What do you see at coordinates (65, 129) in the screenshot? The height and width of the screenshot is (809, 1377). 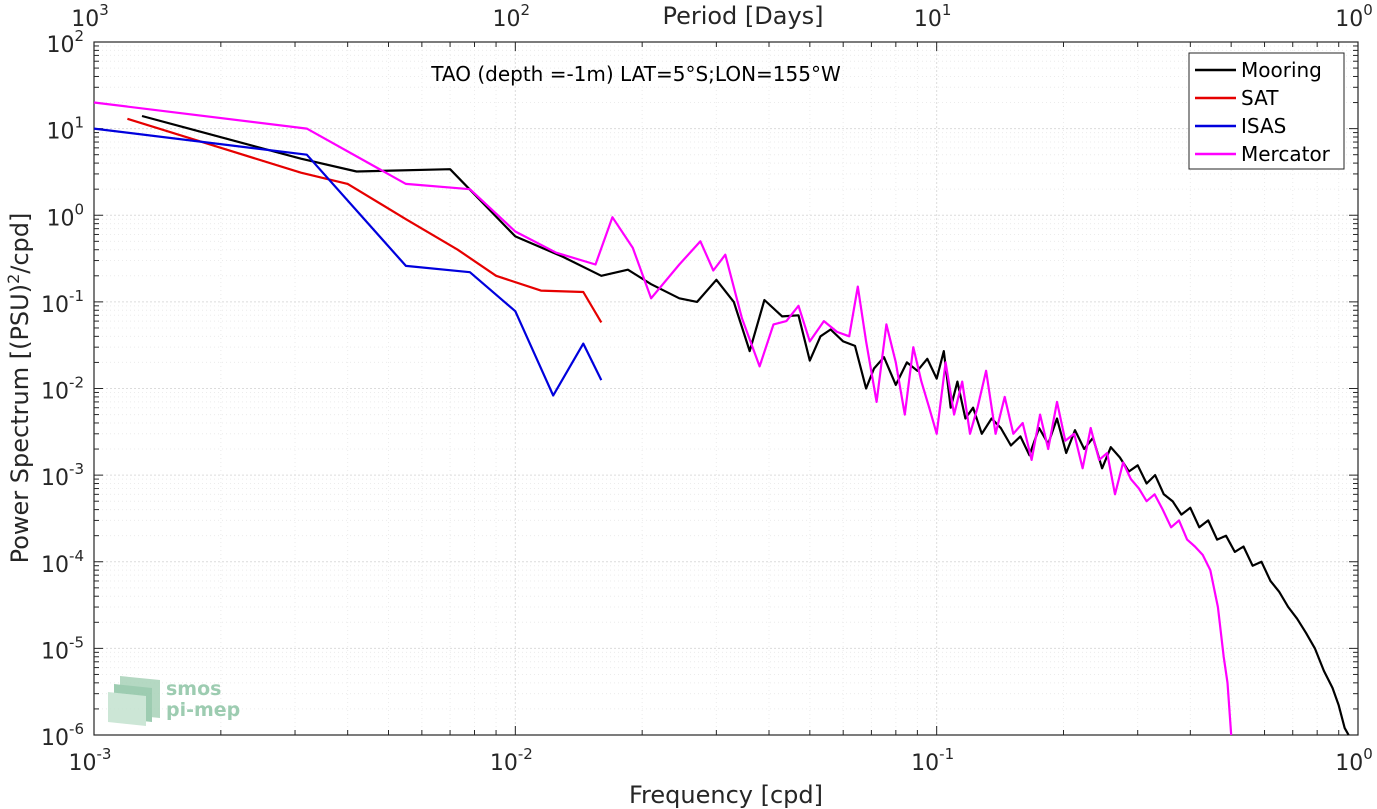 I see `y-tick-label: 10¹` at bounding box center [65, 129].